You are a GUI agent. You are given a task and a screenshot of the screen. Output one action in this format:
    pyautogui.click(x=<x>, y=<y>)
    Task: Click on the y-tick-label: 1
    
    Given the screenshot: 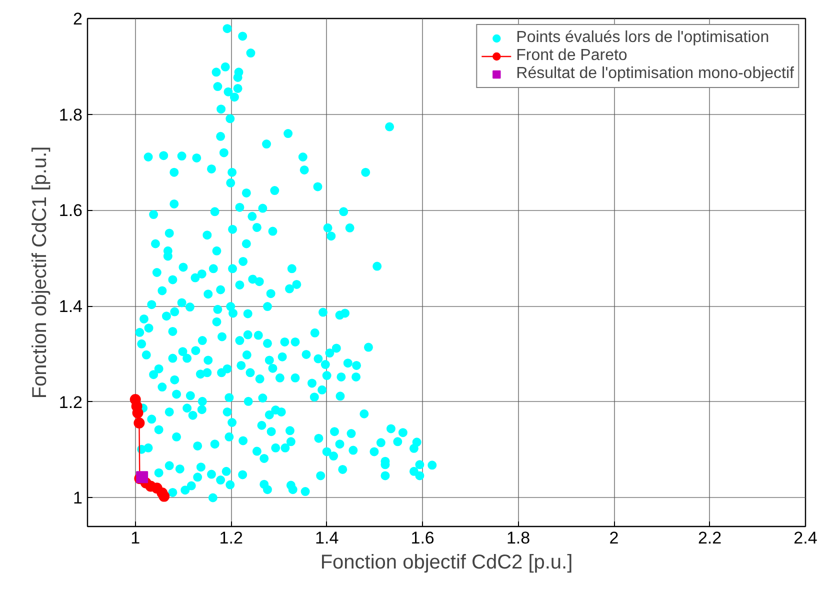 What is the action you would take?
    pyautogui.click(x=78, y=498)
    